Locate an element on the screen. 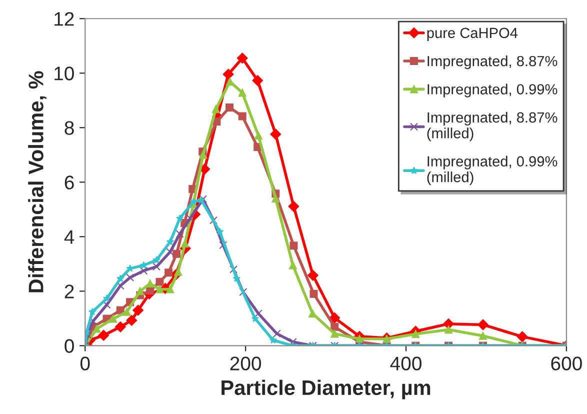 The width and height of the screenshot is (587, 414). y-tick-label: 12 is located at coordinates (64, 19).